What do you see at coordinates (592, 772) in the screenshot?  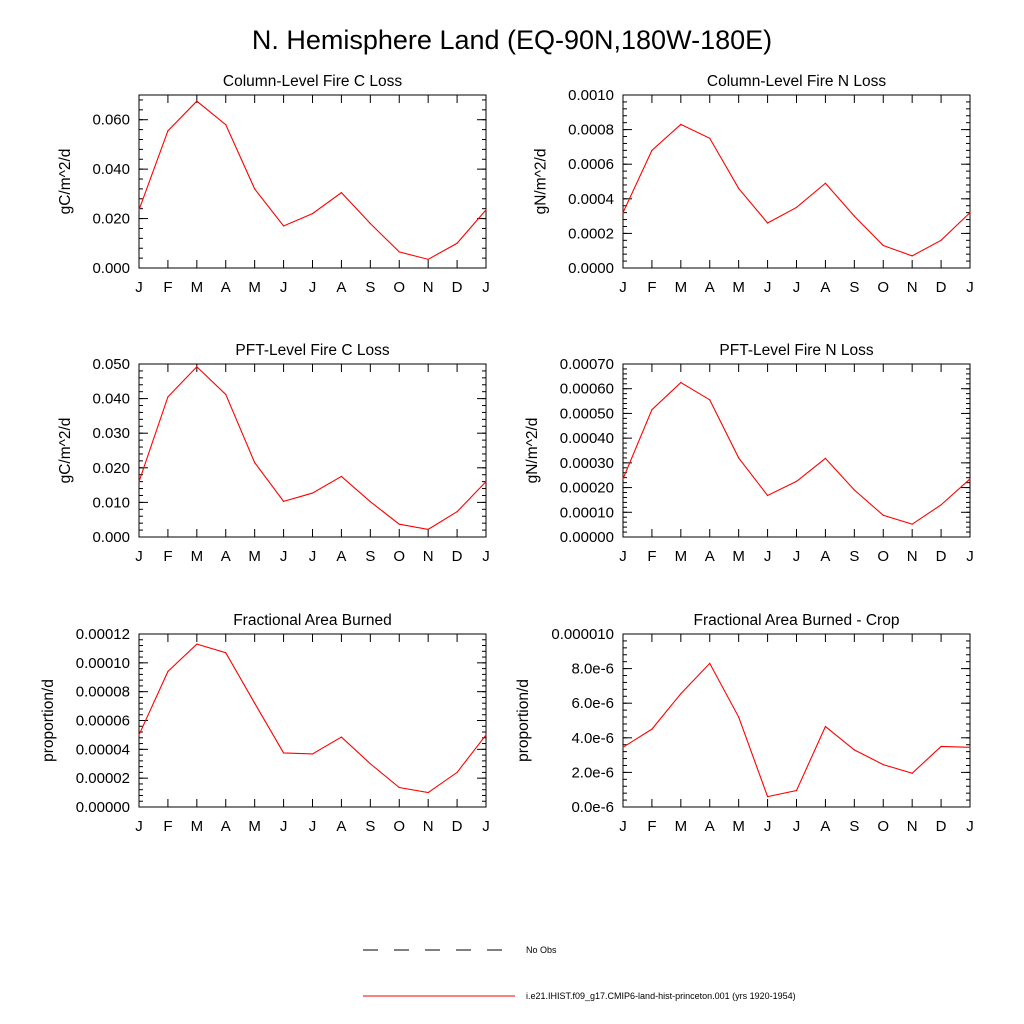 I see `y-tick-label: 2.0e-6` at bounding box center [592, 772].